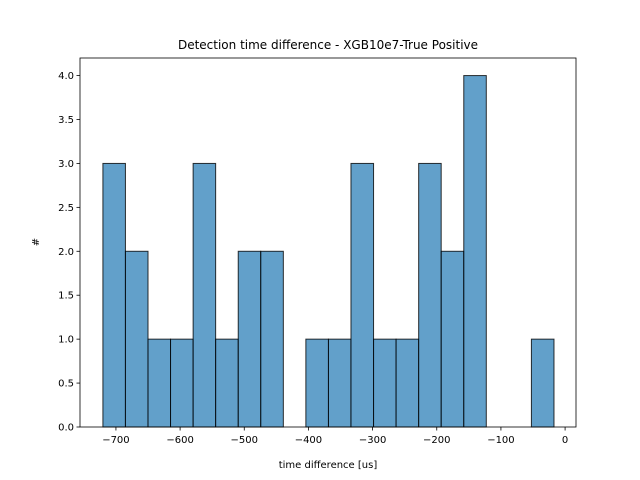  Describe the element at coordinates (66, 208) in the screenshot. I see `y-tick-label: 2.5` at that location.